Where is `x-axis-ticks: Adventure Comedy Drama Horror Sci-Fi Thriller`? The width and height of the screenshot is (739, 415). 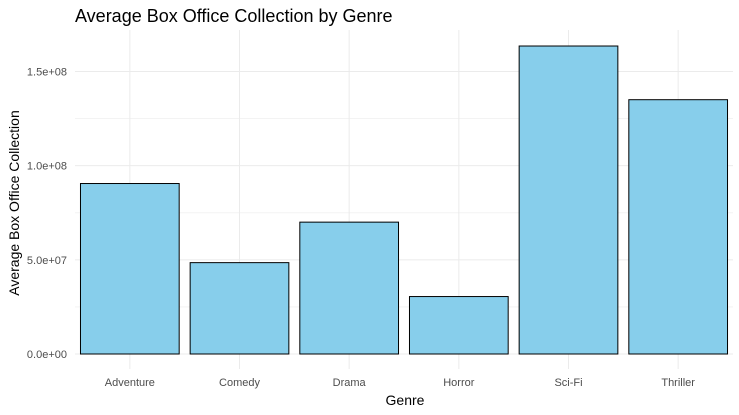
x-axis-ticks: Adventure Comedy Drama Horror Sci-Fi Thriller is located at coordinates (400, 383).